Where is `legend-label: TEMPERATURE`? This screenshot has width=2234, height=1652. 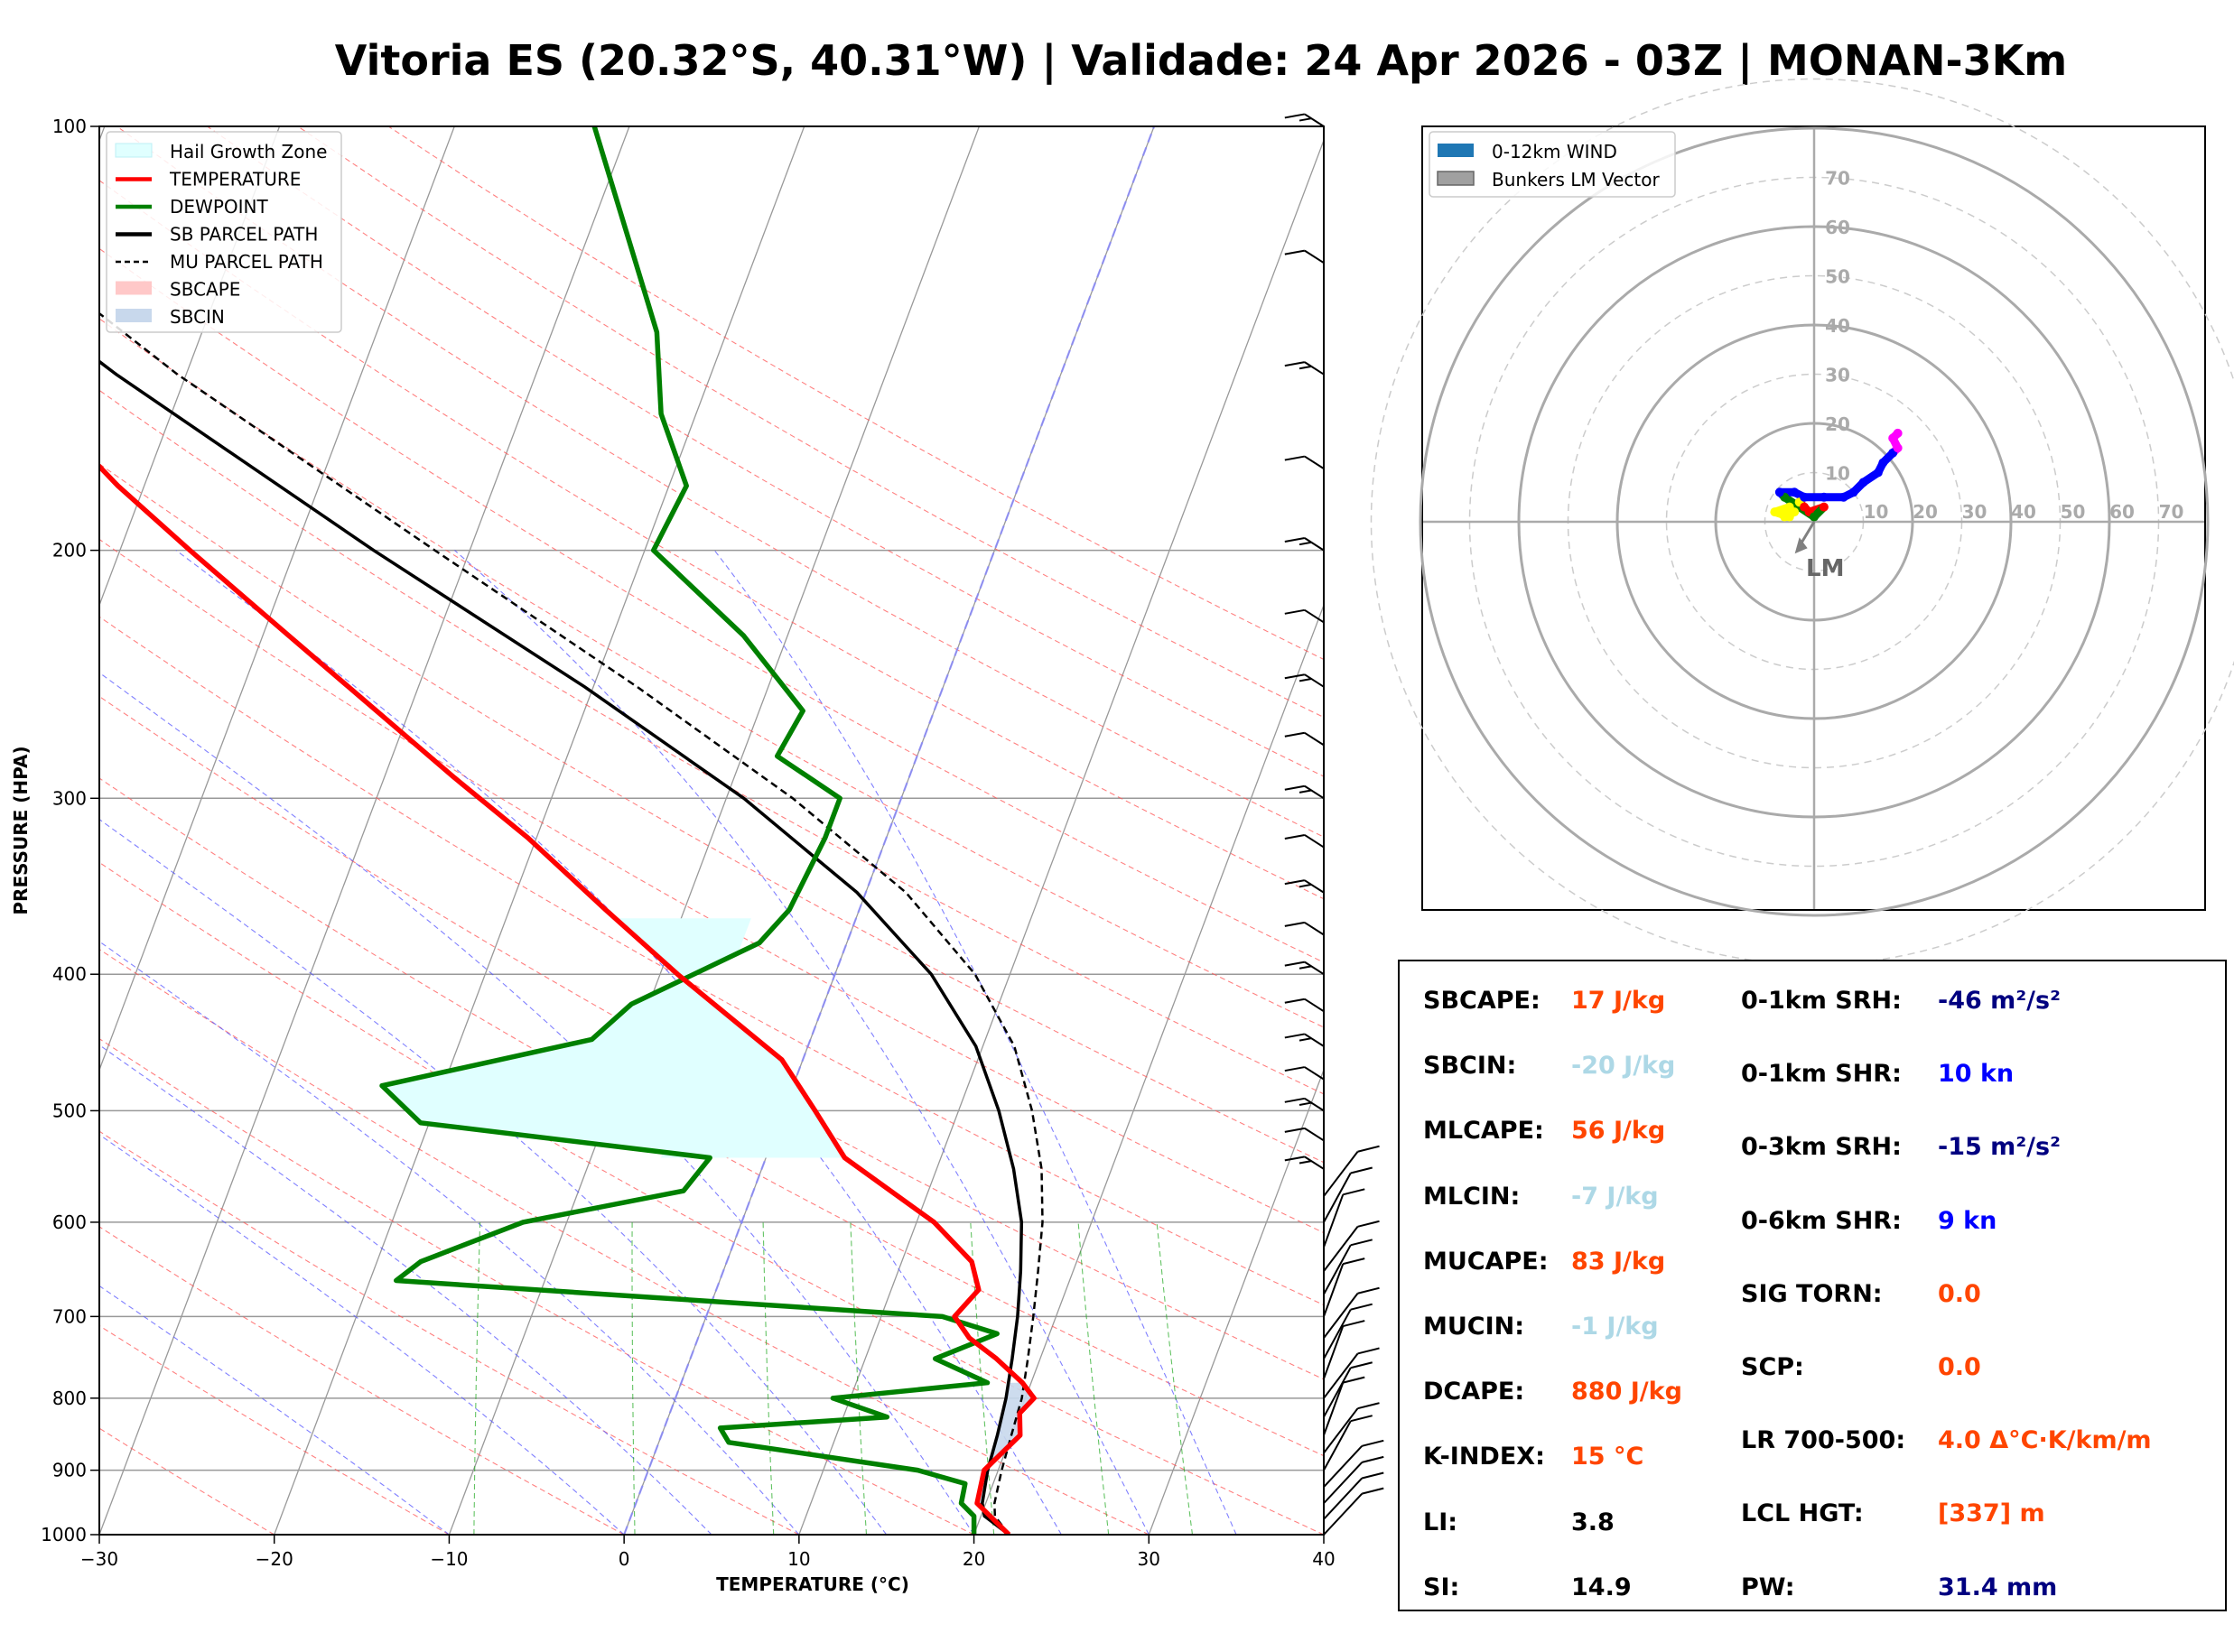 legend-label: TEMPERATURE is located at coordinates (235, 179).